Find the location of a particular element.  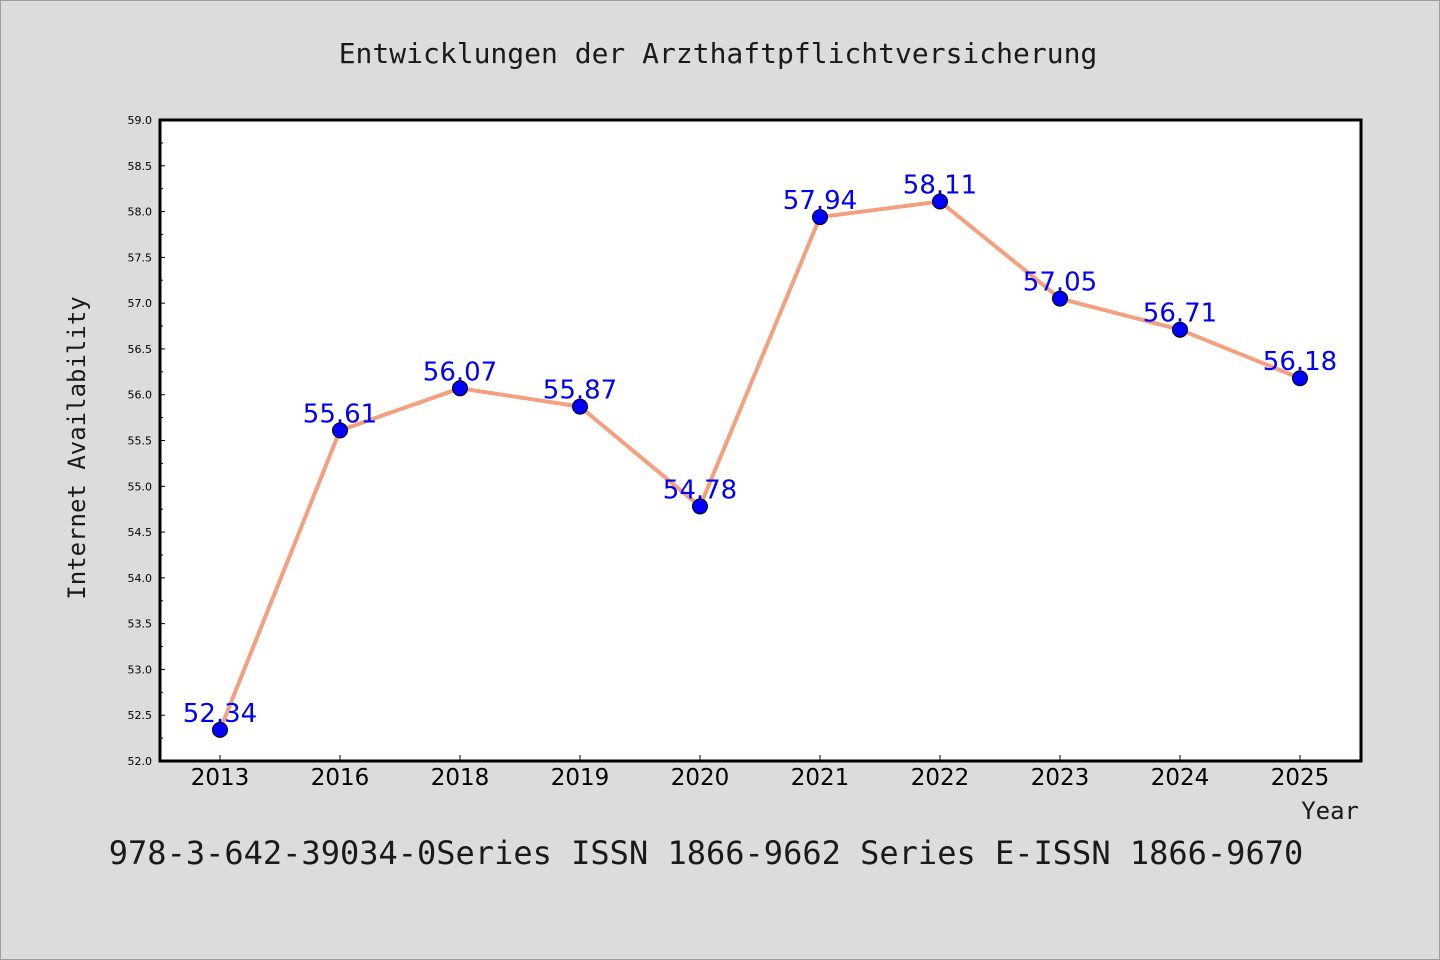

y-tick-label: 56.0 is located at coordinates (140, 395).